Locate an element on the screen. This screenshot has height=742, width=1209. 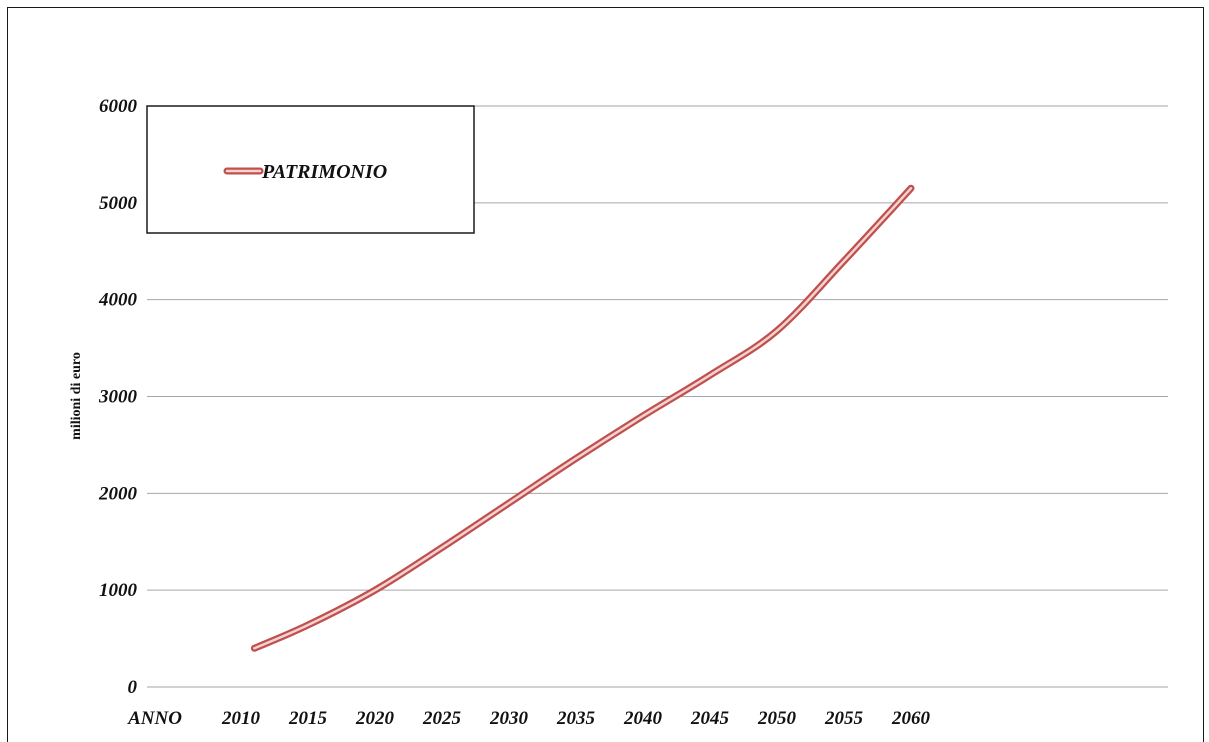
y-tick-label: 5000 is located at coordinates (118, 203).